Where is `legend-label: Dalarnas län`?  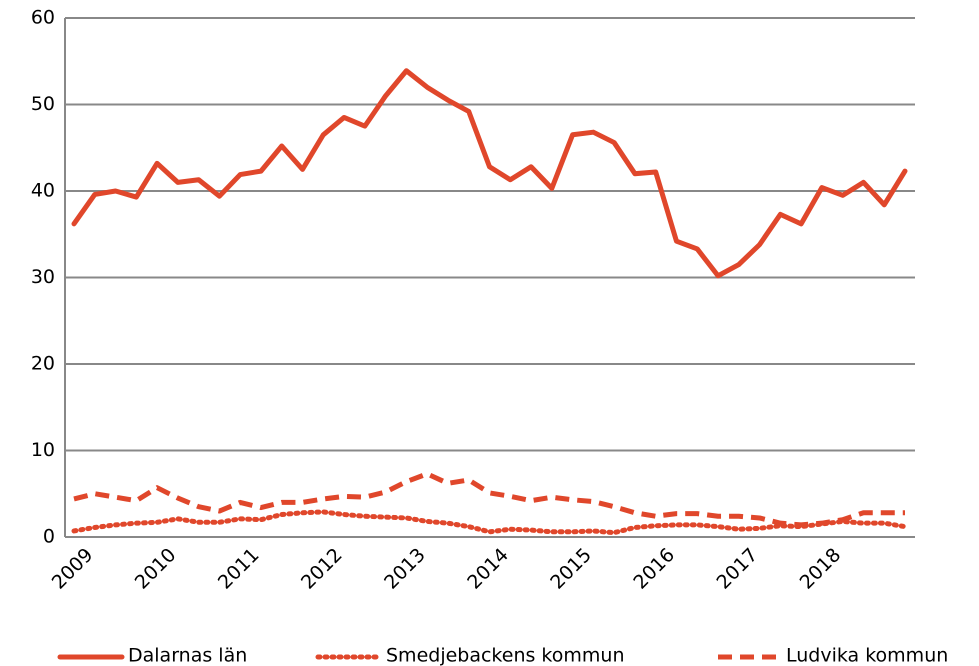
legend-label: Dalarnas län is located at coordinates (187, 655).